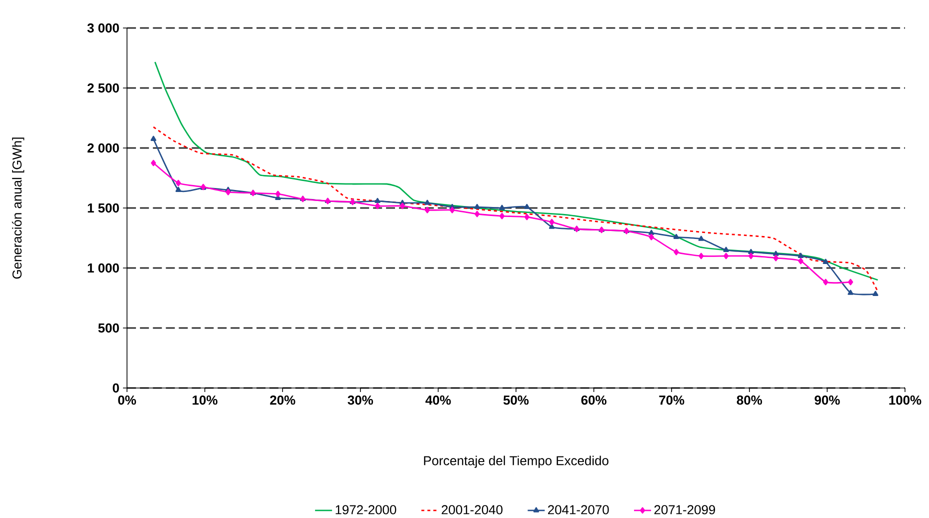  I want to click on x-tick-label: 100%, so click(905, 400).